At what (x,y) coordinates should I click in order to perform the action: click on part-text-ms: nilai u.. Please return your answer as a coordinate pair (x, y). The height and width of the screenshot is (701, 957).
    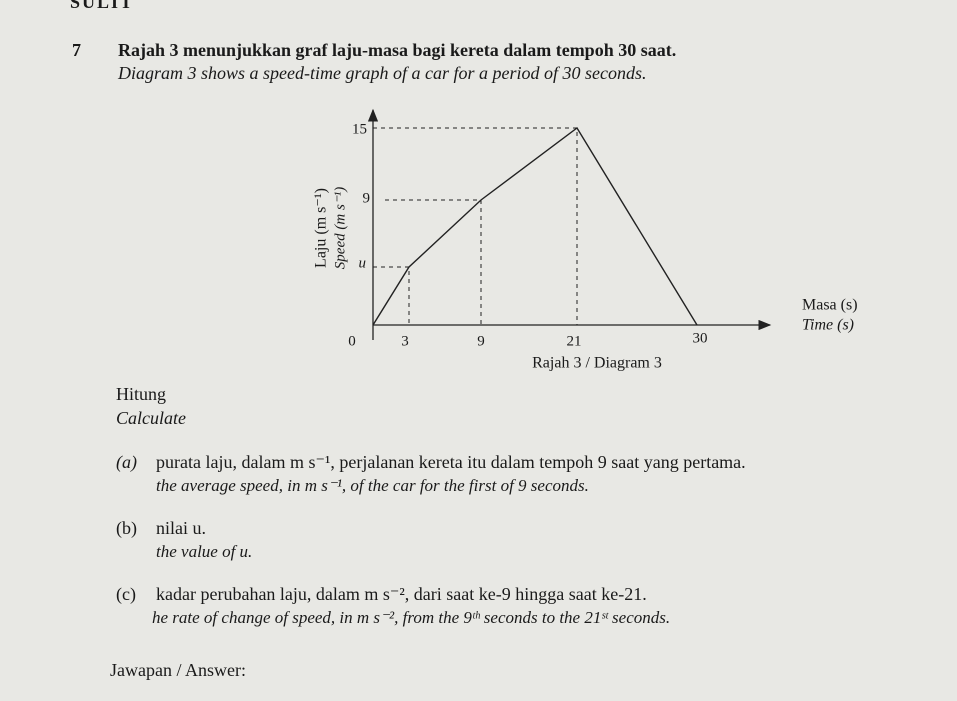
    Looking at the image, I should click on (181, 528).